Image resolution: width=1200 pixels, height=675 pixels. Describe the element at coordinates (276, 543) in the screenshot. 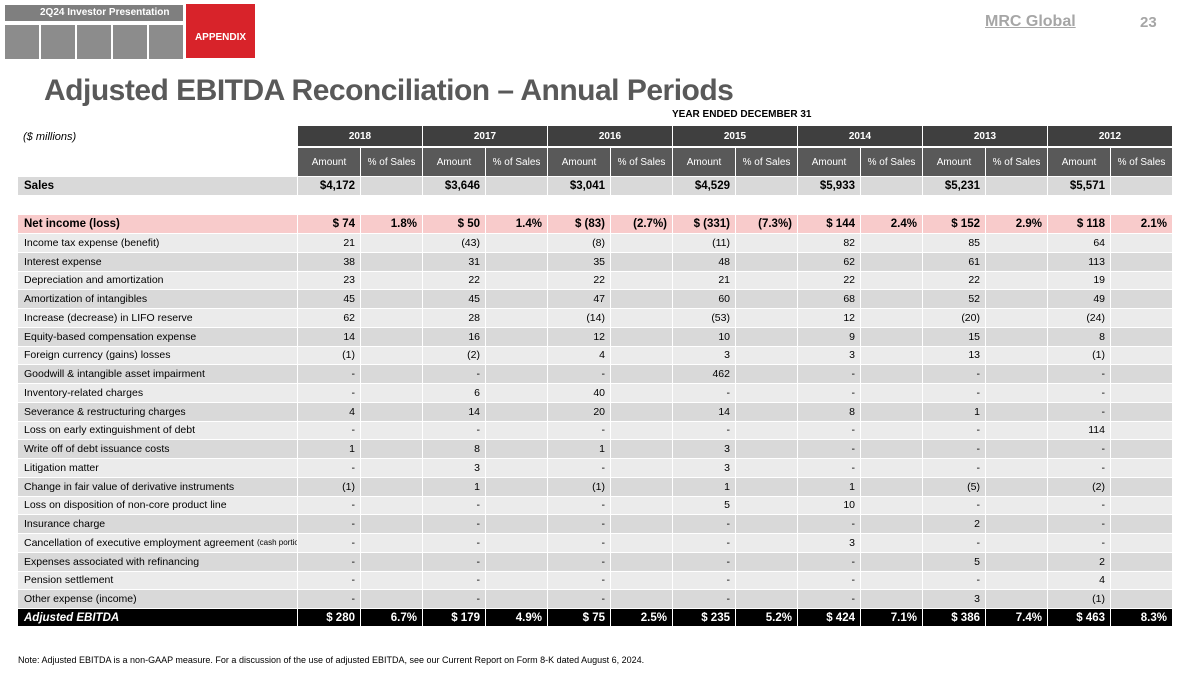

I see `label-note: (cash portion)` at that location.